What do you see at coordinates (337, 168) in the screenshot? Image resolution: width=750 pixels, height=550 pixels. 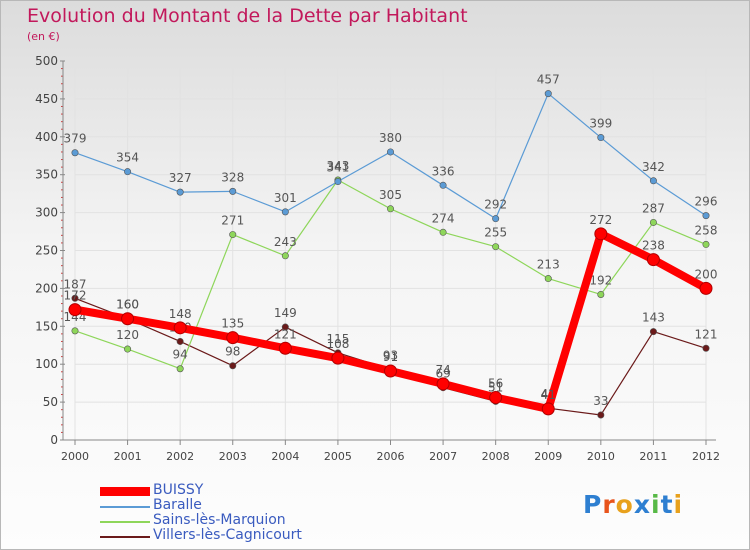 I see `data-label: 341` at bounding box center [337, 168].